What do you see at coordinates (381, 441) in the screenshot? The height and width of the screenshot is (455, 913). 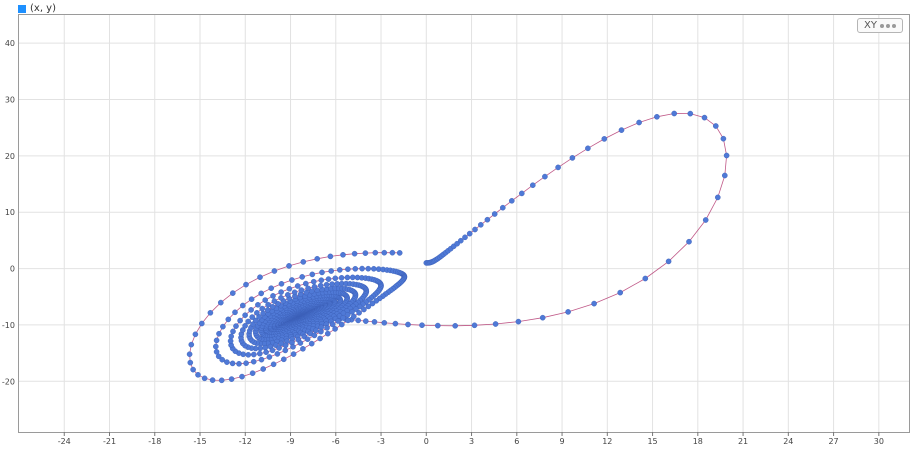 I see `x-tick-label: -3` at bounding box center [381, 441].